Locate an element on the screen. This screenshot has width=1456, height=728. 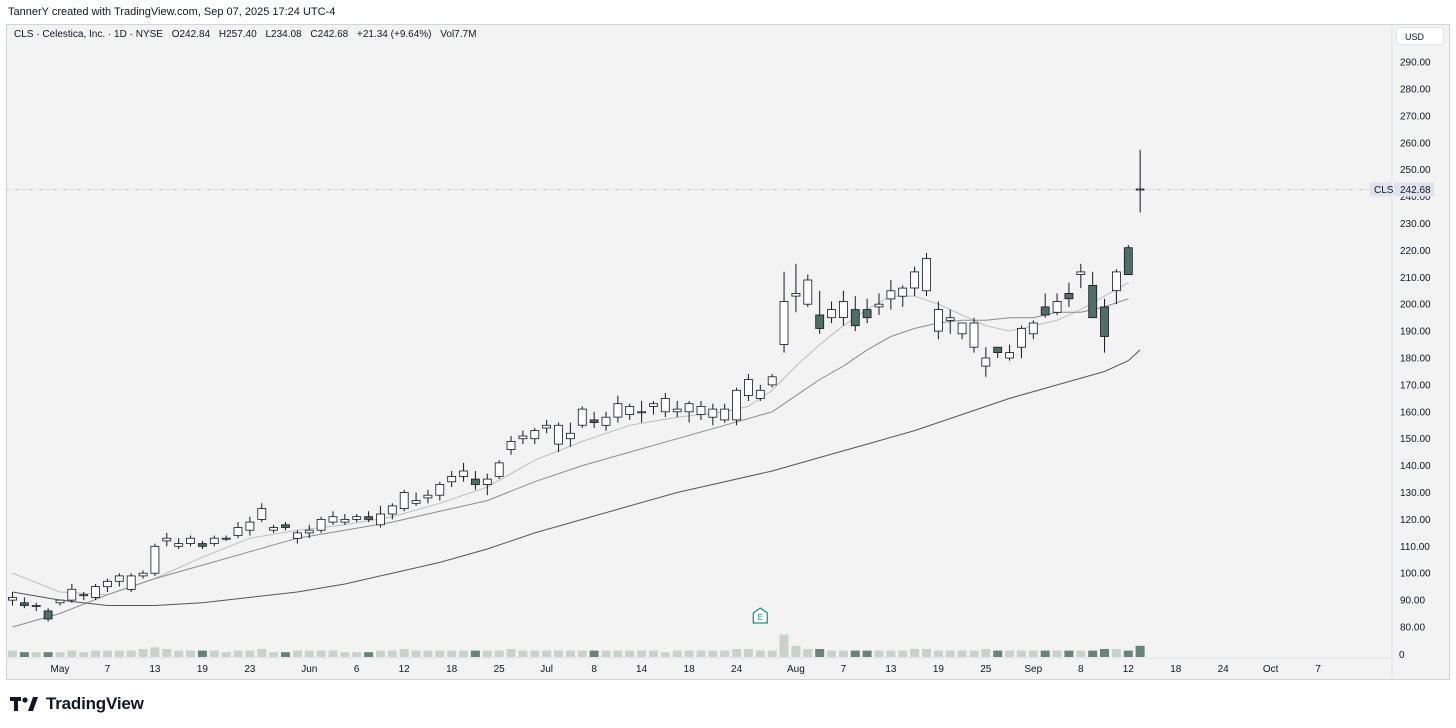
price-tick-label: 240.00 is located at coordinates (1415, 197).